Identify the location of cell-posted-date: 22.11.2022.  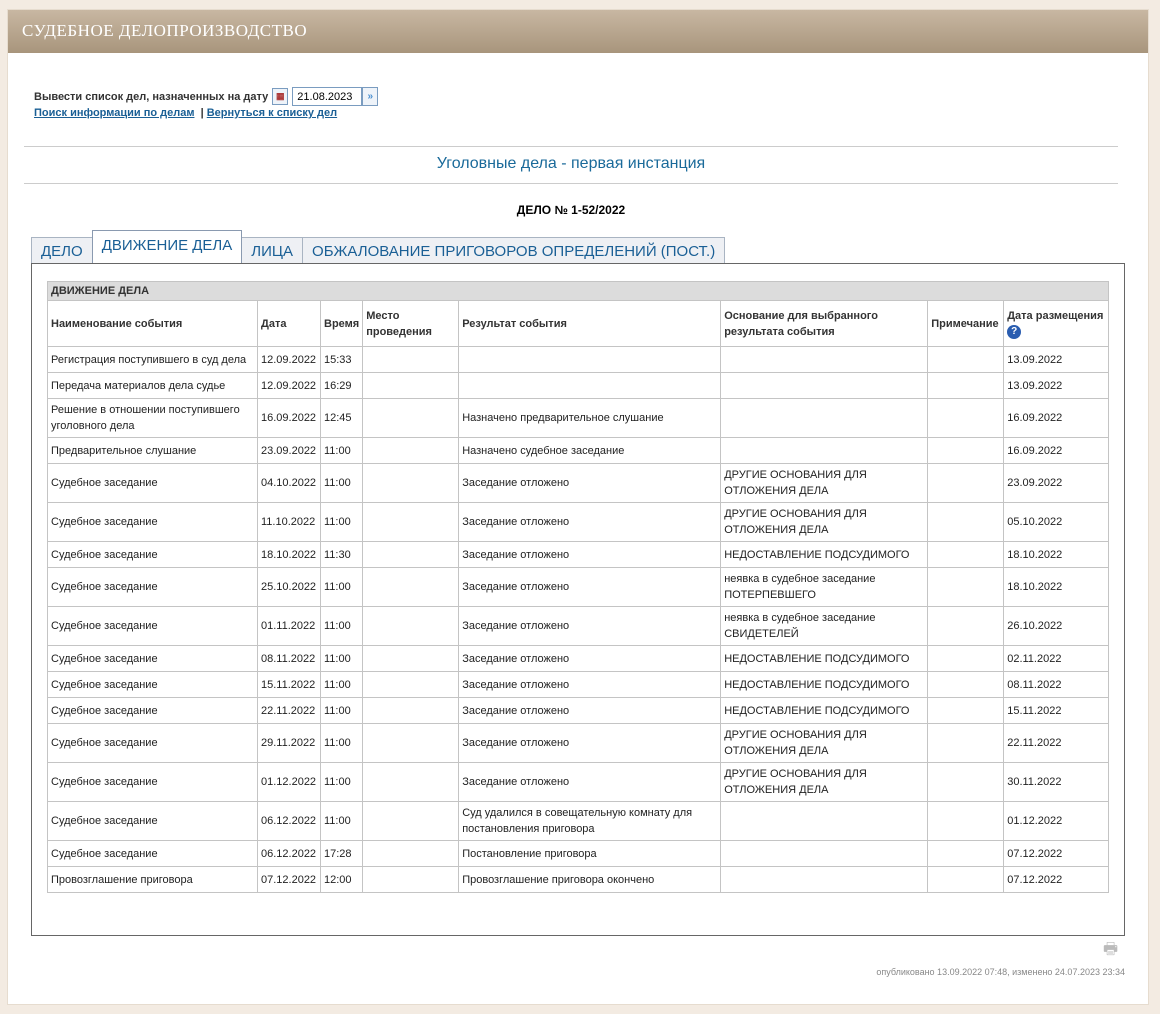
(1056, 743).